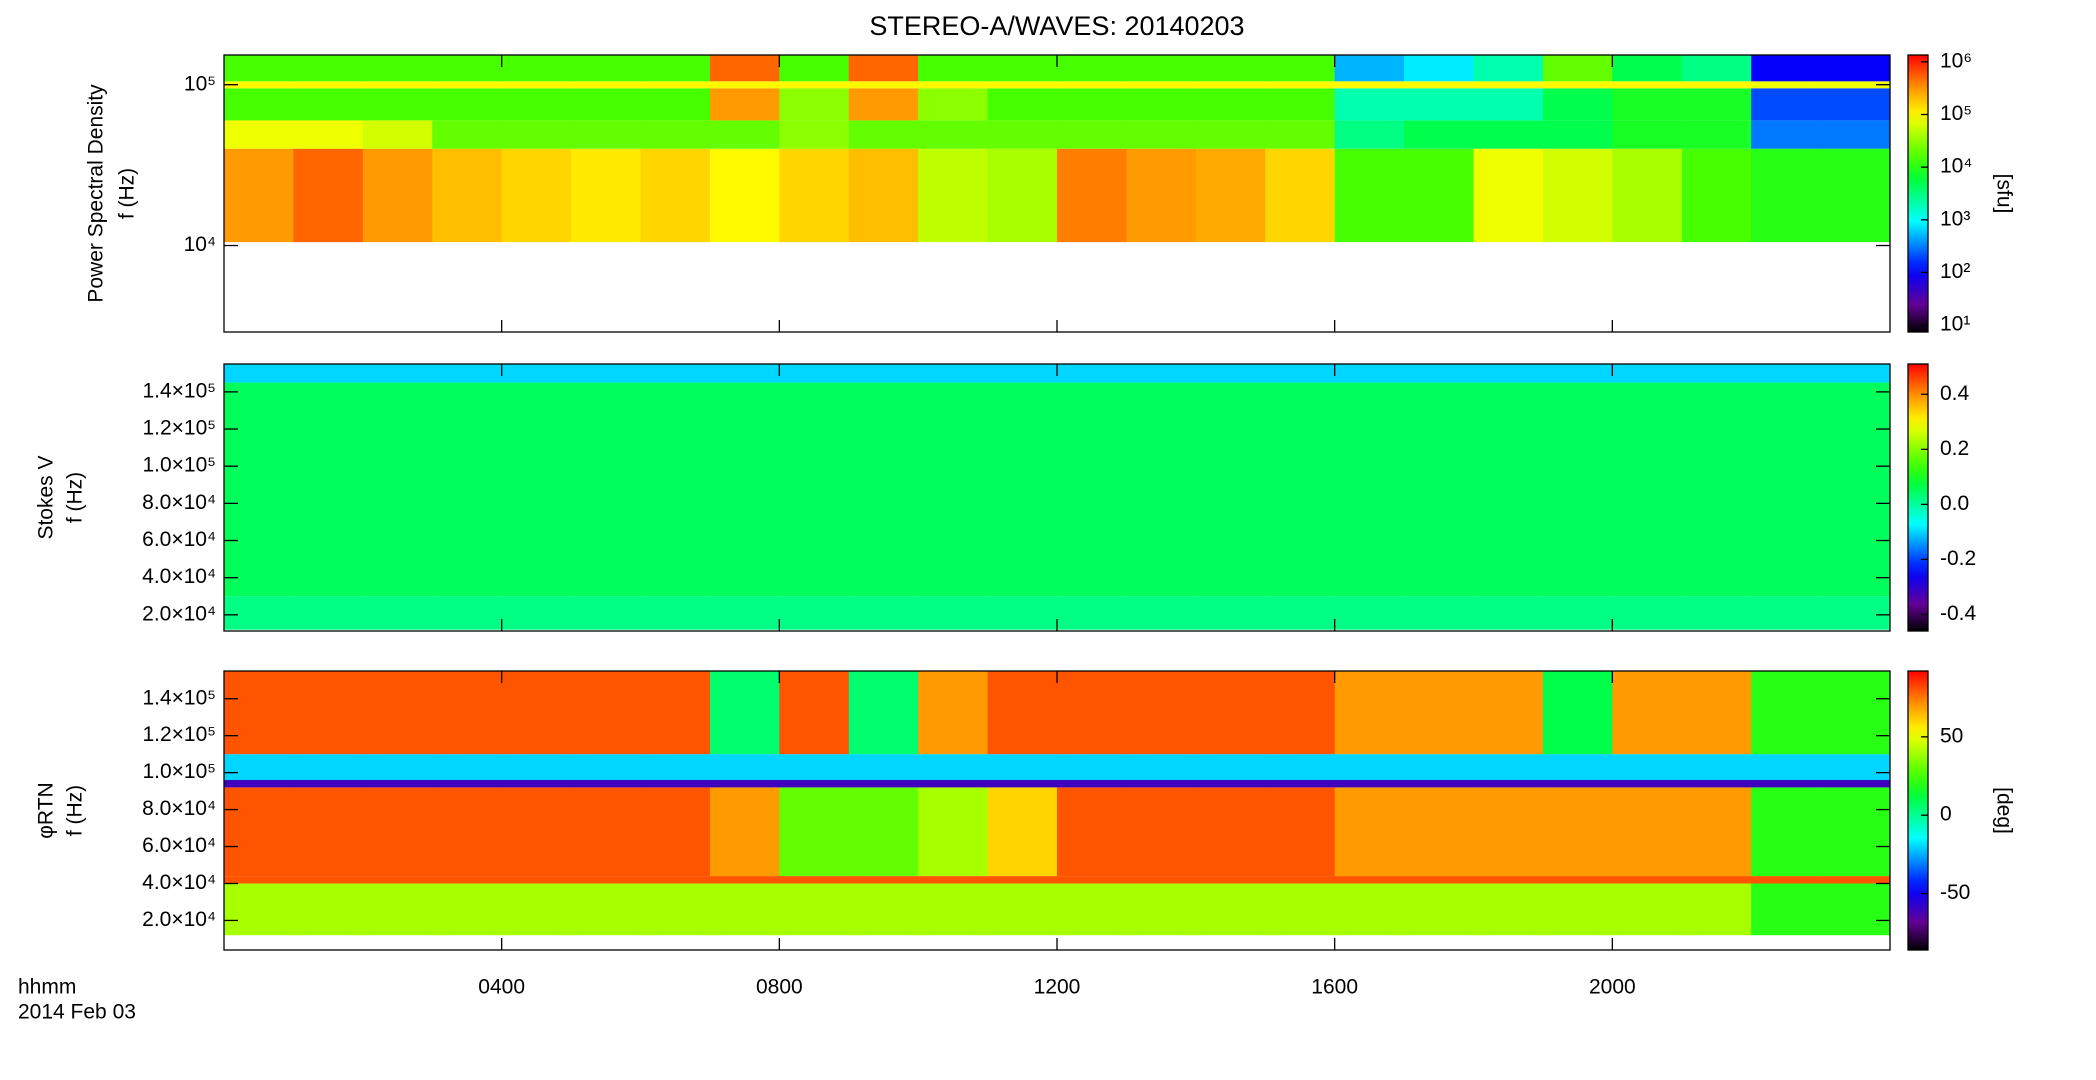 The width and height of the screenshot is (2096, 1080). What do you see at coordinates (179, 734) in the screenshot?
I see `y-tick-label: 1.2×10⁵` at bounding box center [179, 734].